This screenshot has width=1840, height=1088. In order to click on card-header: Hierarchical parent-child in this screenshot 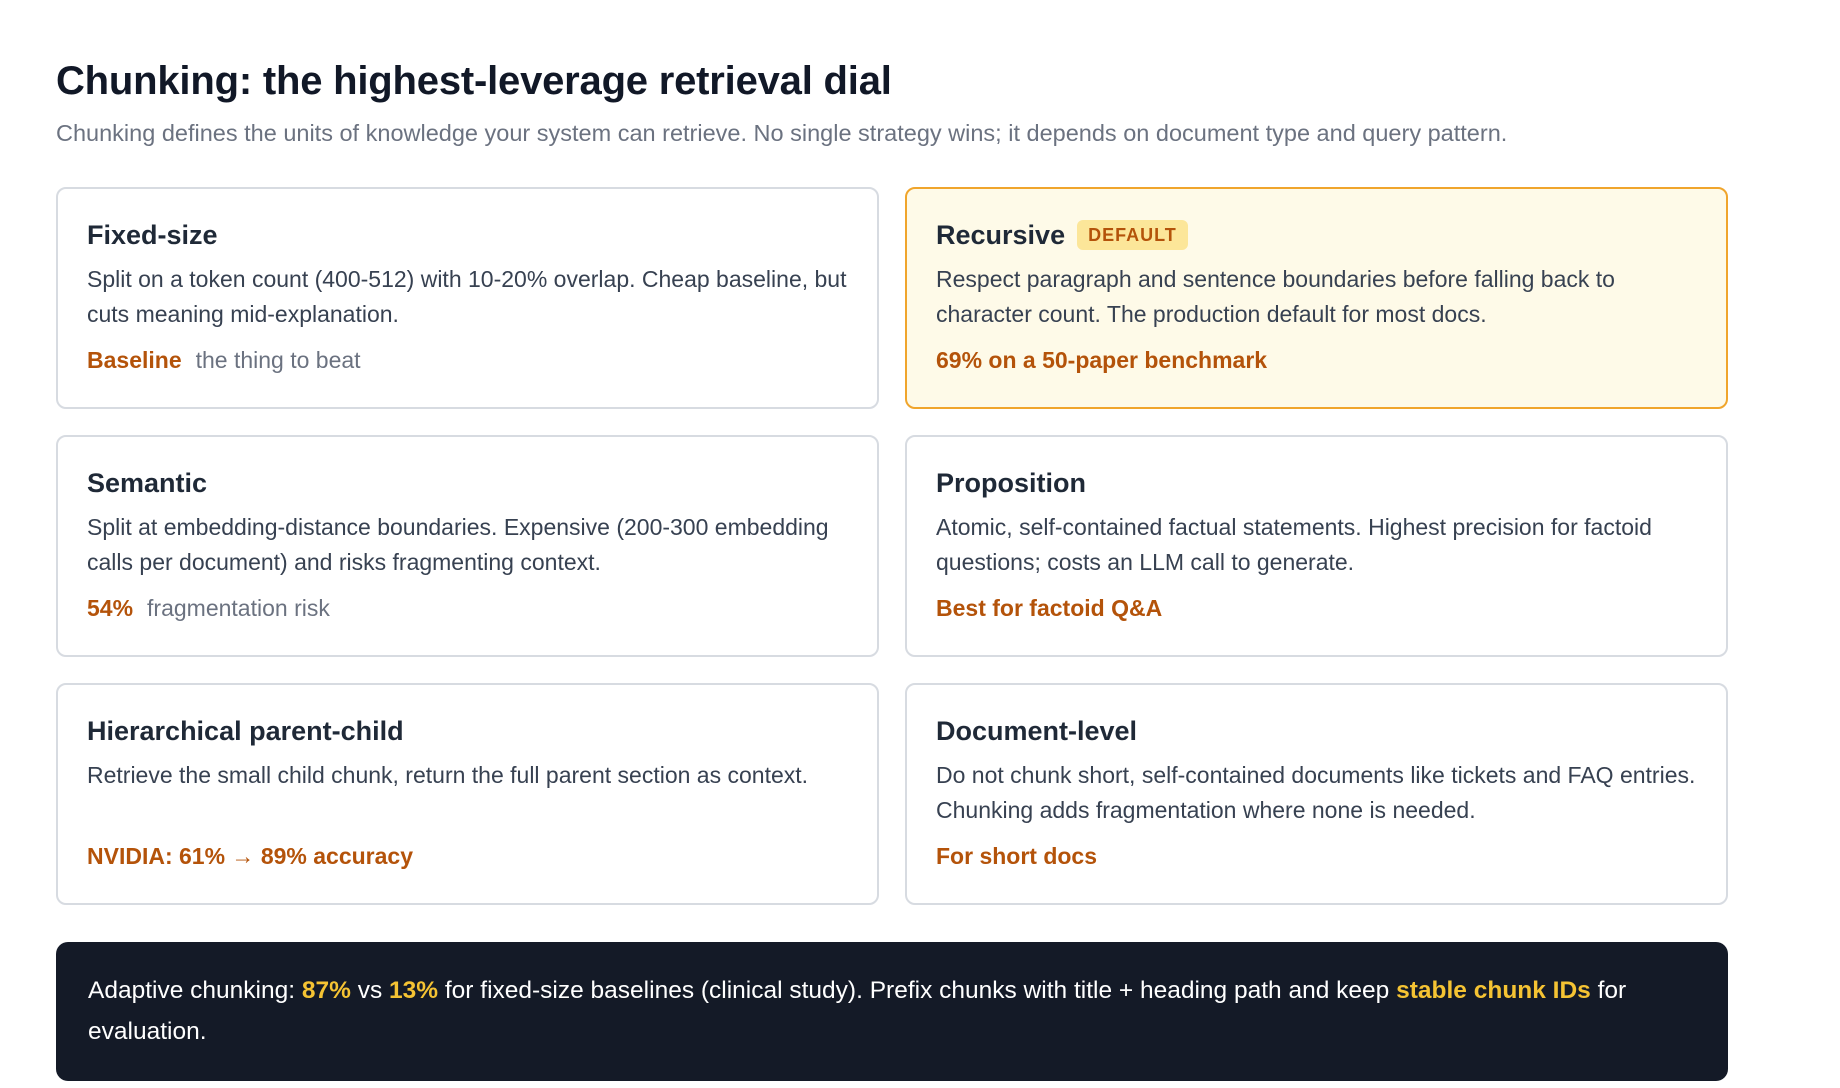, I will do `click(467, 731)`.